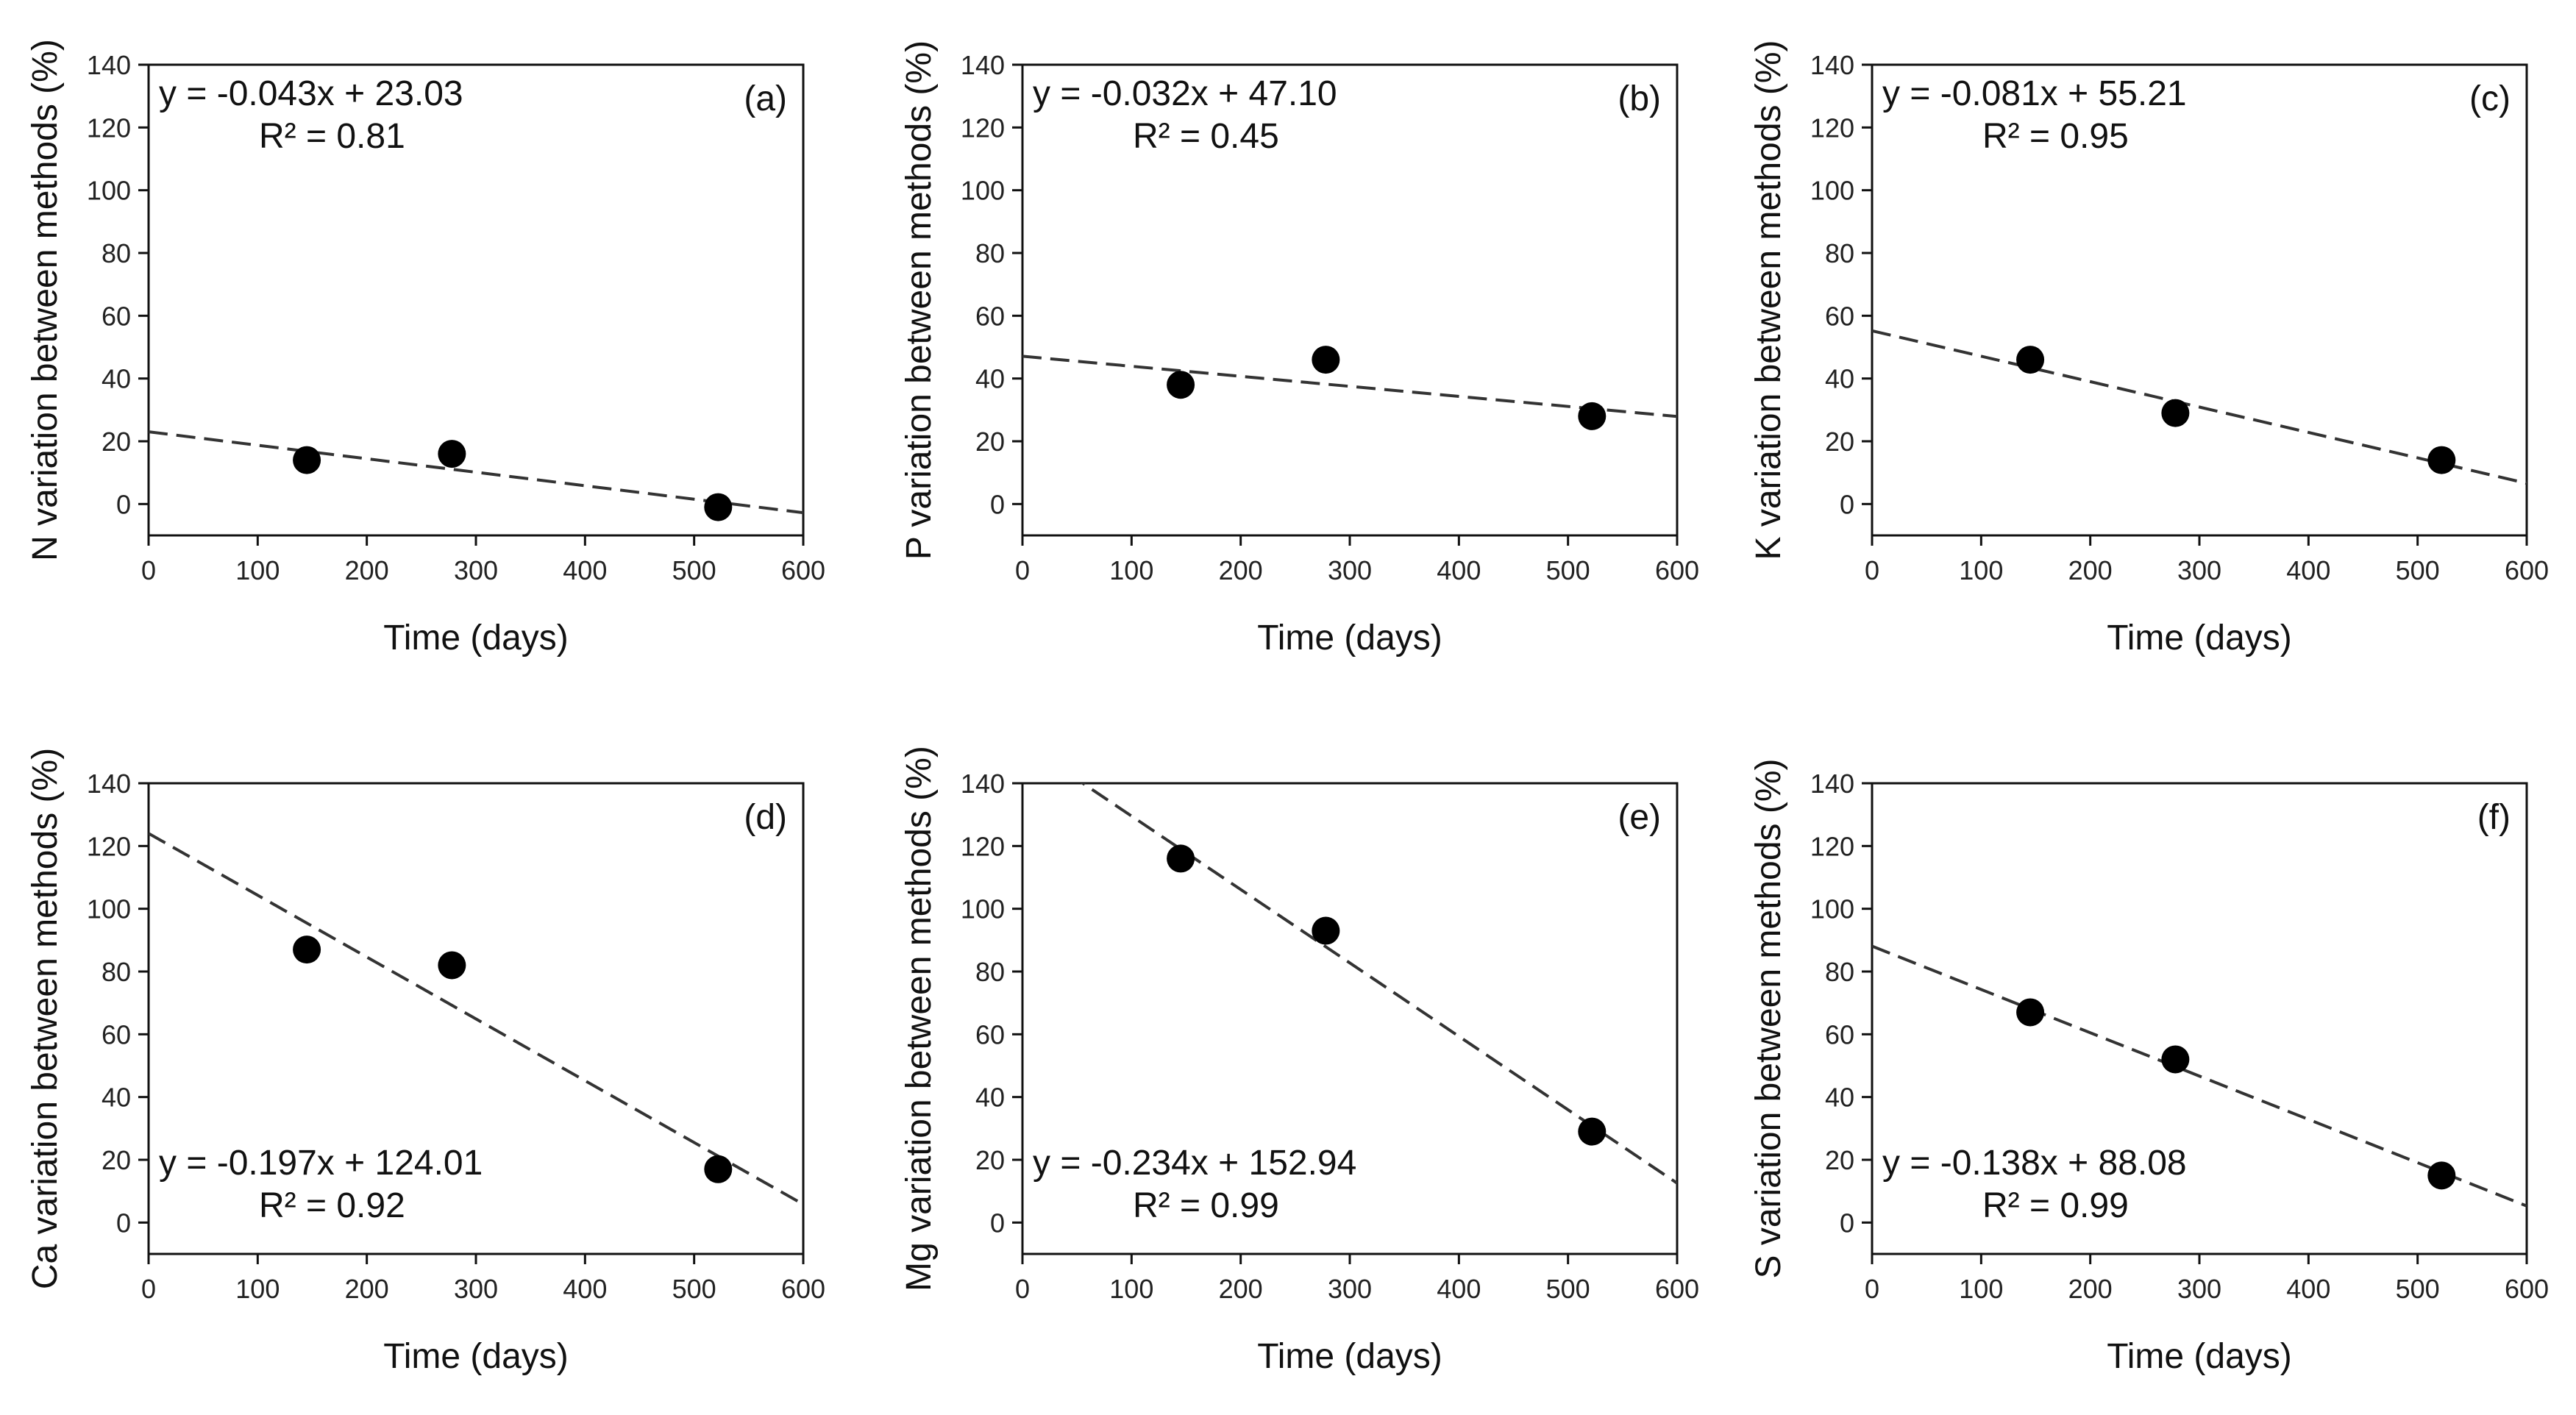 This screenshot has width=2576, height=1415. I want to click on regression-equation: y = -0.081x + 55.21, so click(2034, 93).